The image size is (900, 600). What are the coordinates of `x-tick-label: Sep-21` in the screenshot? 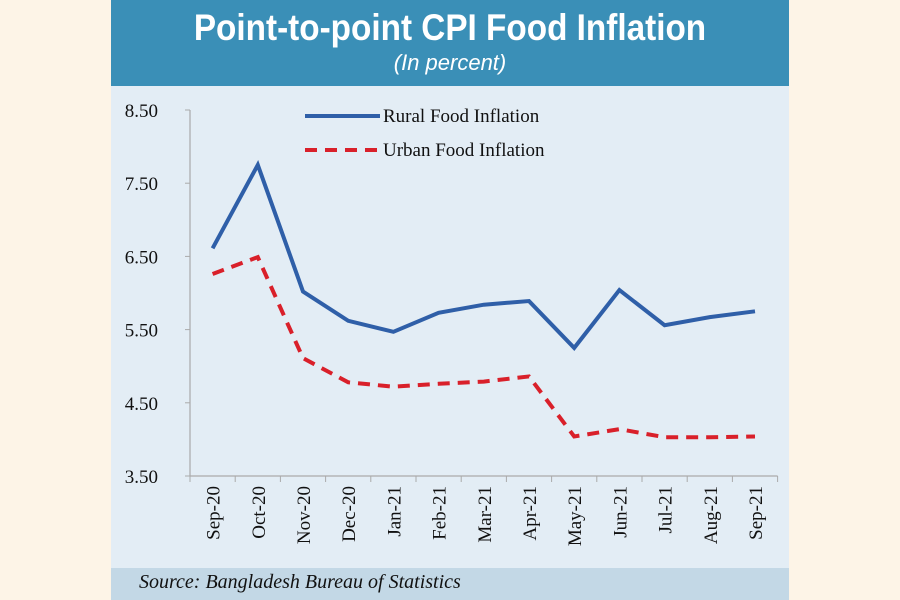 It's located at (756, 513).